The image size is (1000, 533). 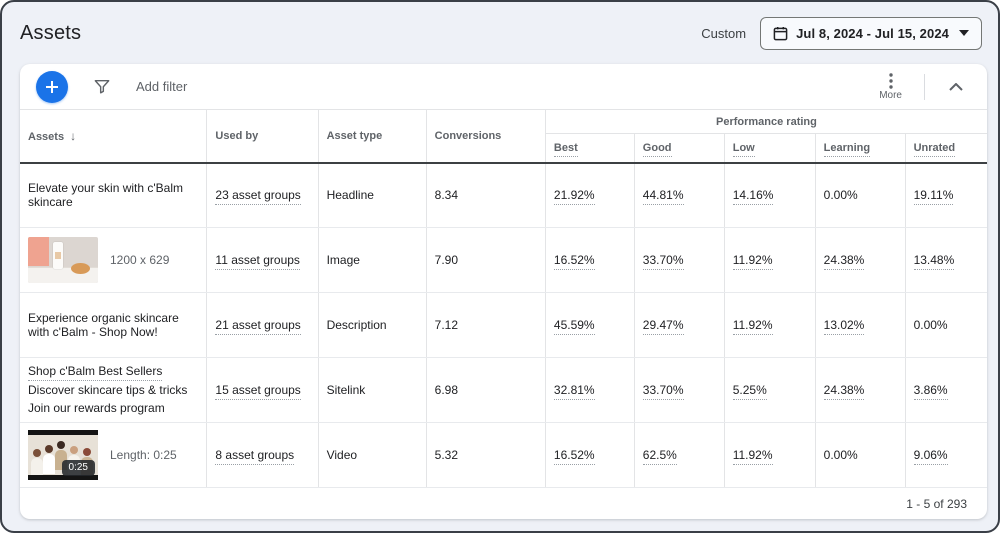 I want to click on rating-cell-good: 44.81%, so click(x=679, y=195).